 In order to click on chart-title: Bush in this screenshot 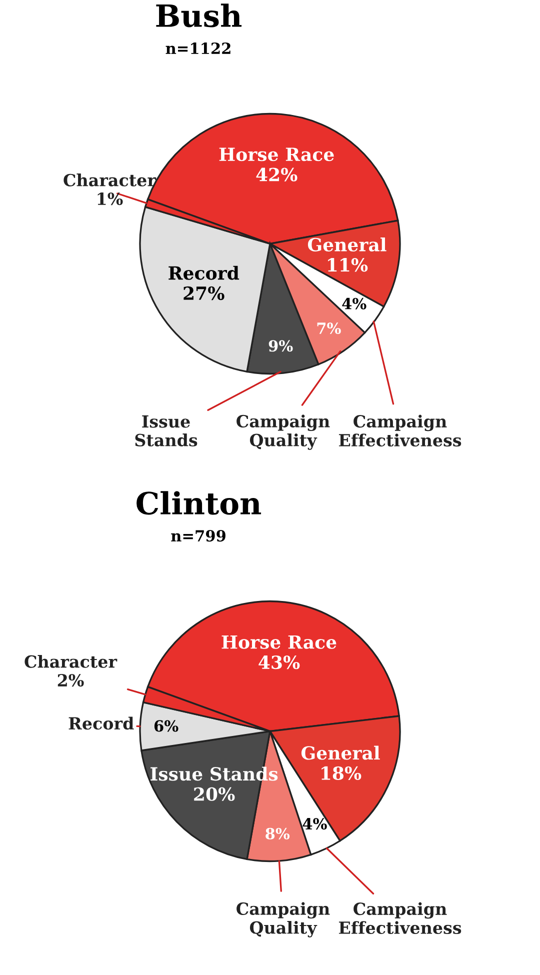, I will do `click(199, 16)`.